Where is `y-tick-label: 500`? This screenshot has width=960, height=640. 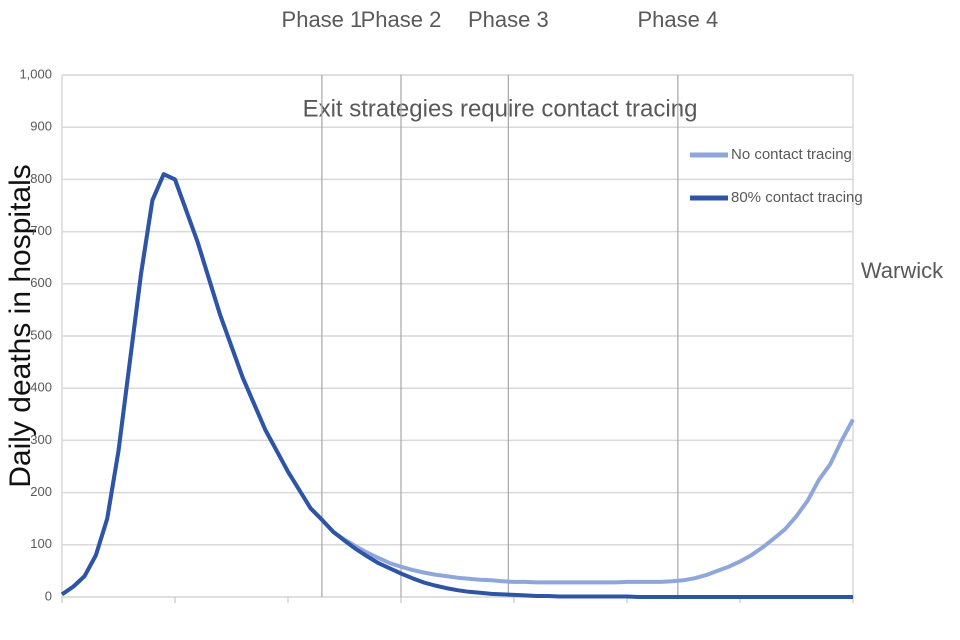
y-tick-label: 500 is located at coordinates (41, 334).